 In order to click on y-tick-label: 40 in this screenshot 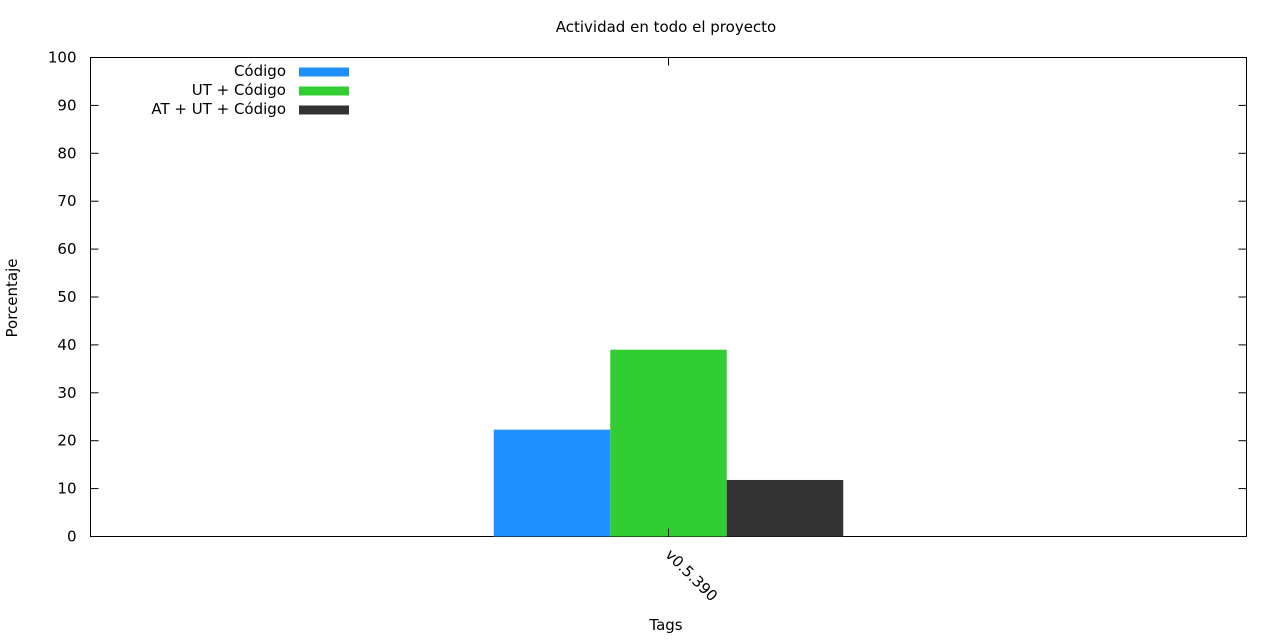, I will do `click(66, 345)`.